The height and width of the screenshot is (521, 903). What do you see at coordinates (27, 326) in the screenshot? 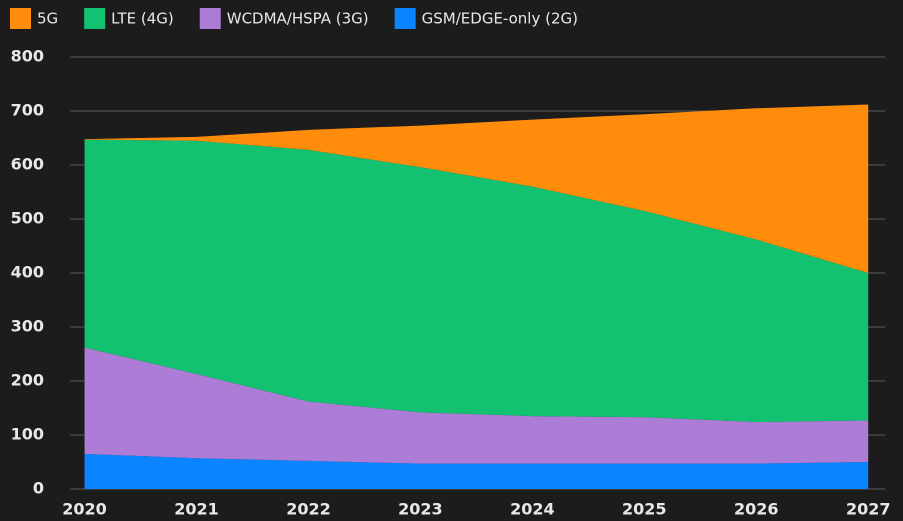
I see `y-tick-label: 300` at bounding box center [27, 326].